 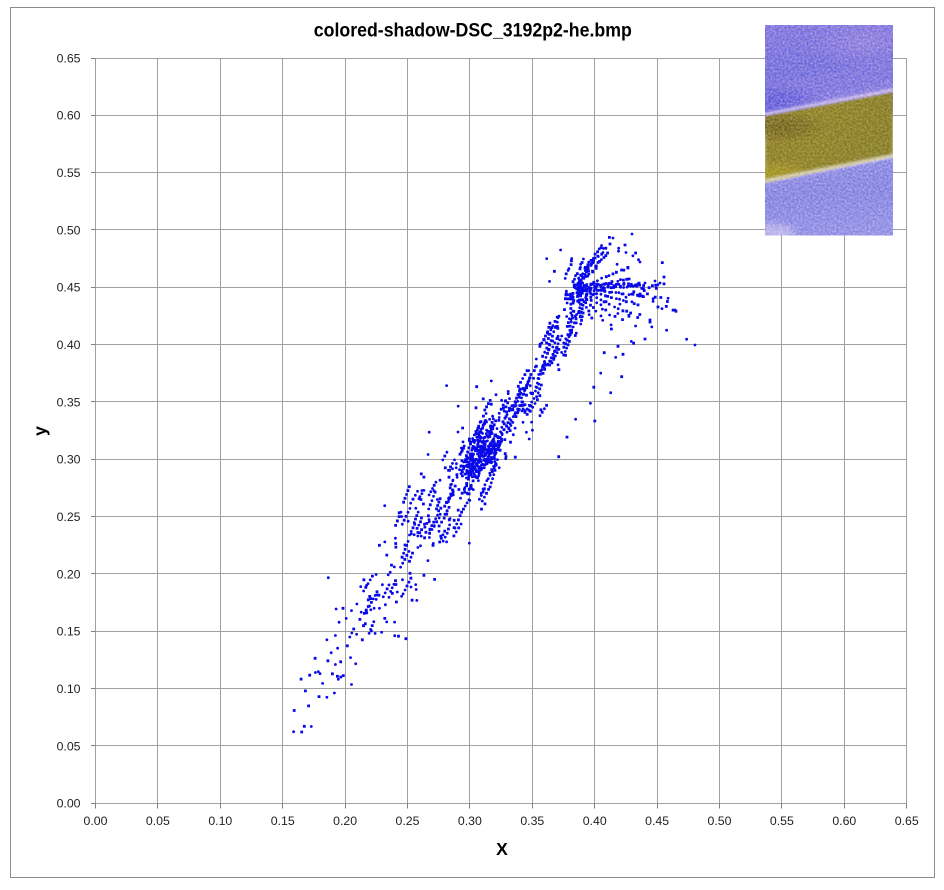 What do you see at coordinates (502, 849) in the screenshot?
I see `svg-text: X` at bounding box center [502, 849].